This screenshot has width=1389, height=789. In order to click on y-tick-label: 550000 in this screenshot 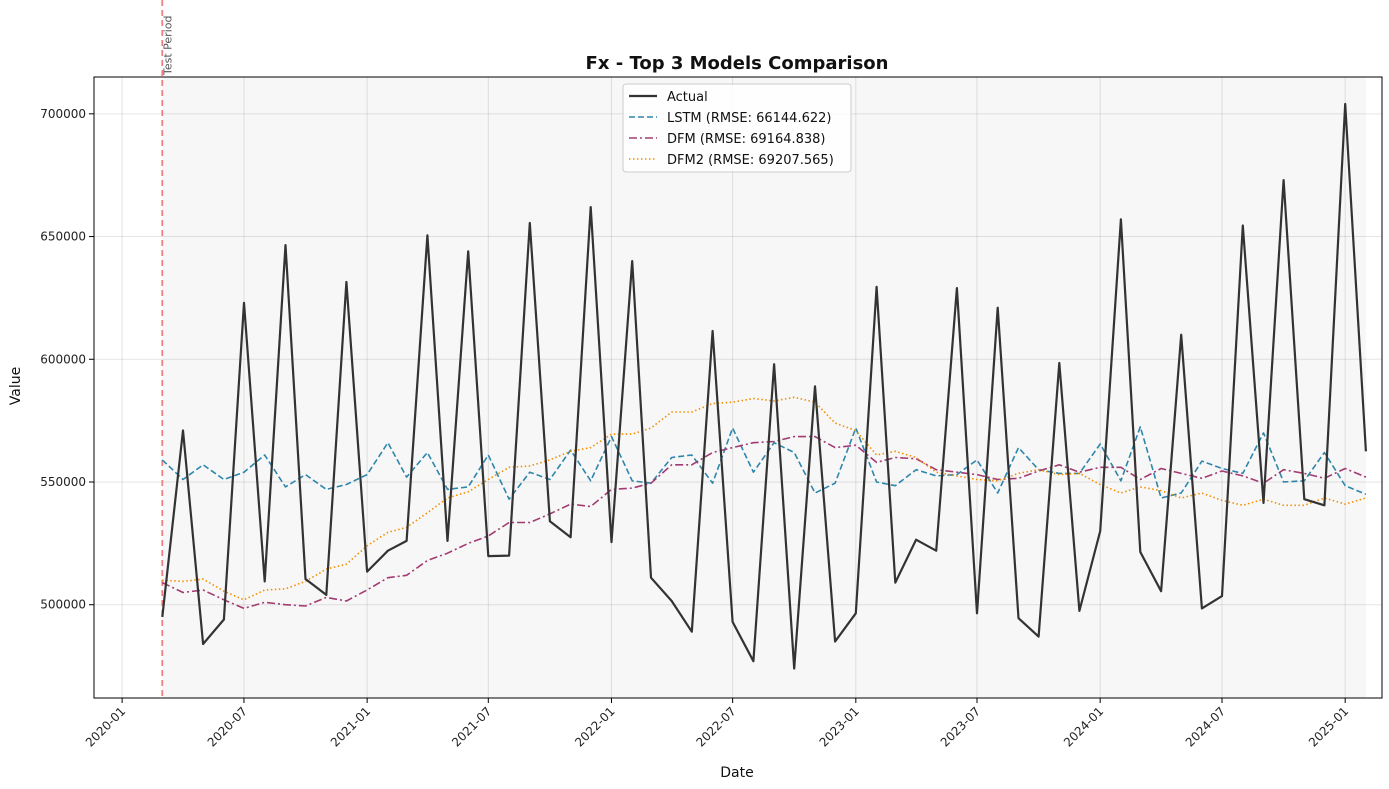, I will do `click(63, 482)`.